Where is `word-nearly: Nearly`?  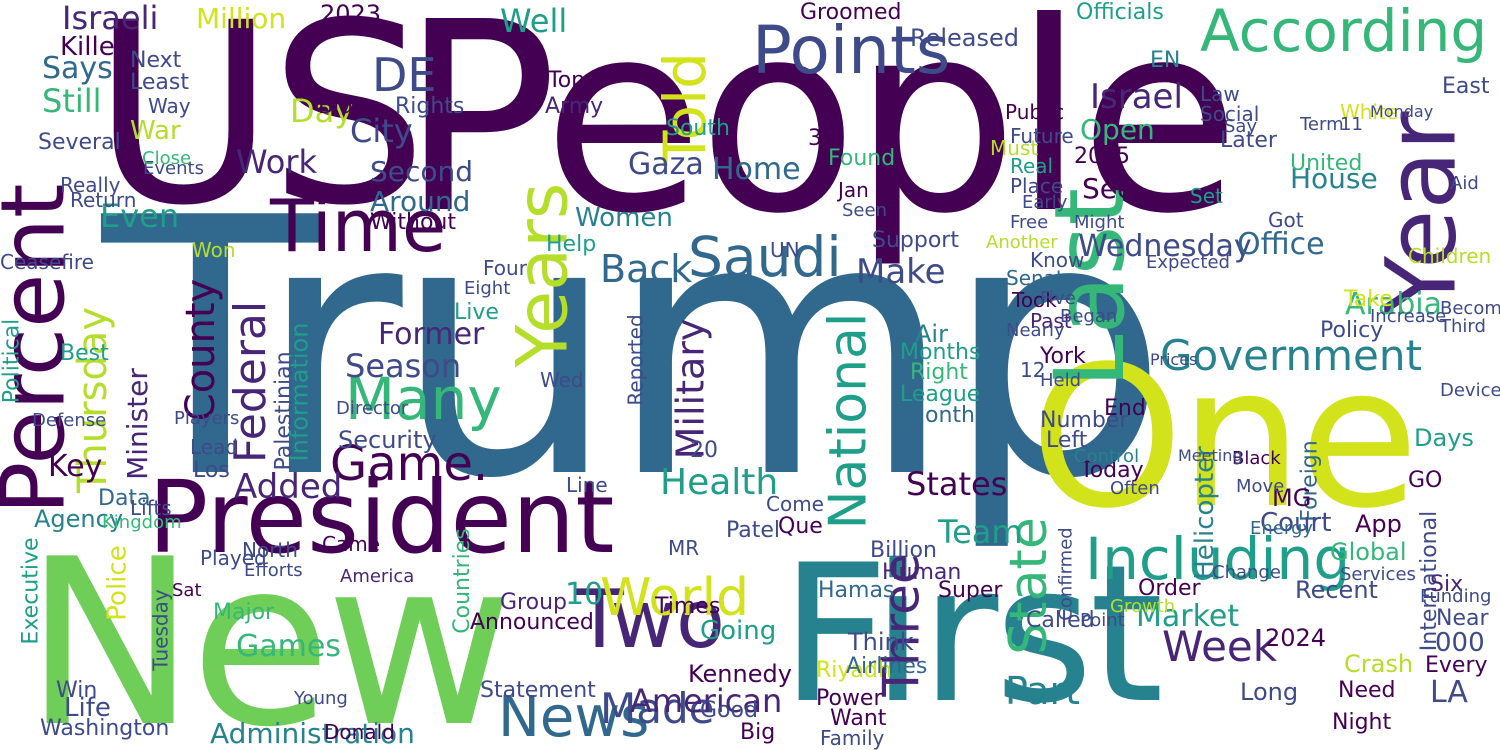
word-nearly: Nearly is located at coordinates (1035, 330).